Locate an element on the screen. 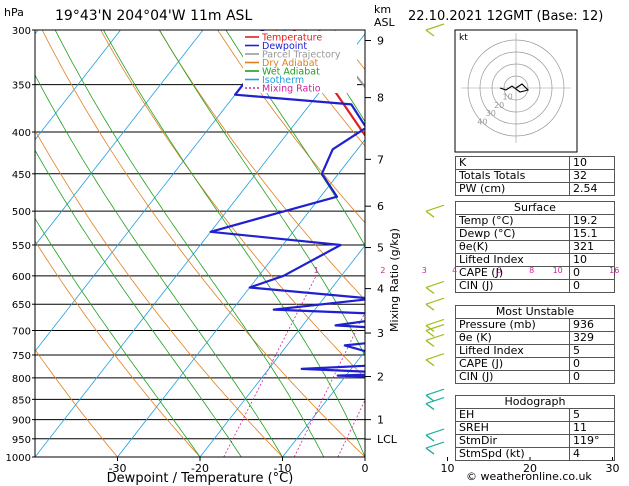 The height and width of the screenshot is (486, 629). pressure-tick-label: 600 is located at coordinates (21, 277).